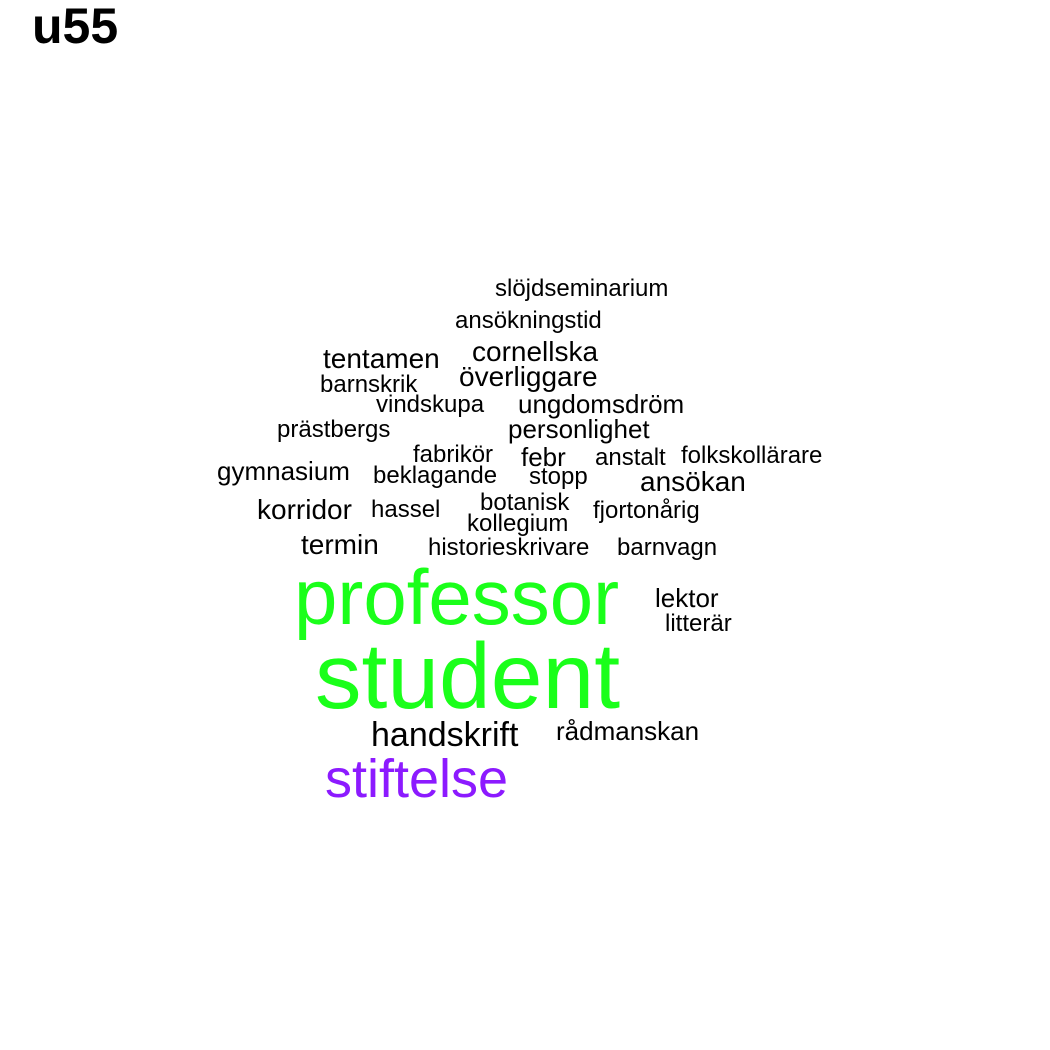  What do you see at coordinates (406, 509) in the screenshot?
I see `word-hassel: hassel` at bounding box center [406, 509].